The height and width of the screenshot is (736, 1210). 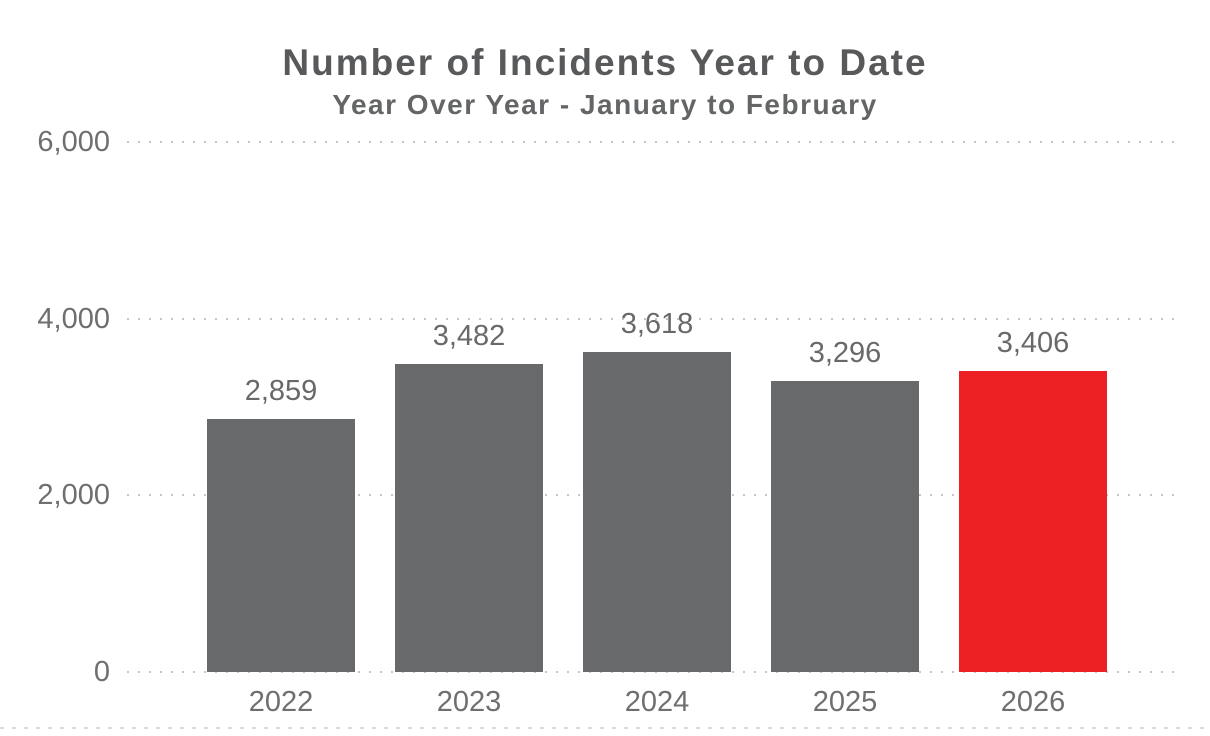 I want to click on bar-value-label-2025: 3,296, so click(x=845, y=352).